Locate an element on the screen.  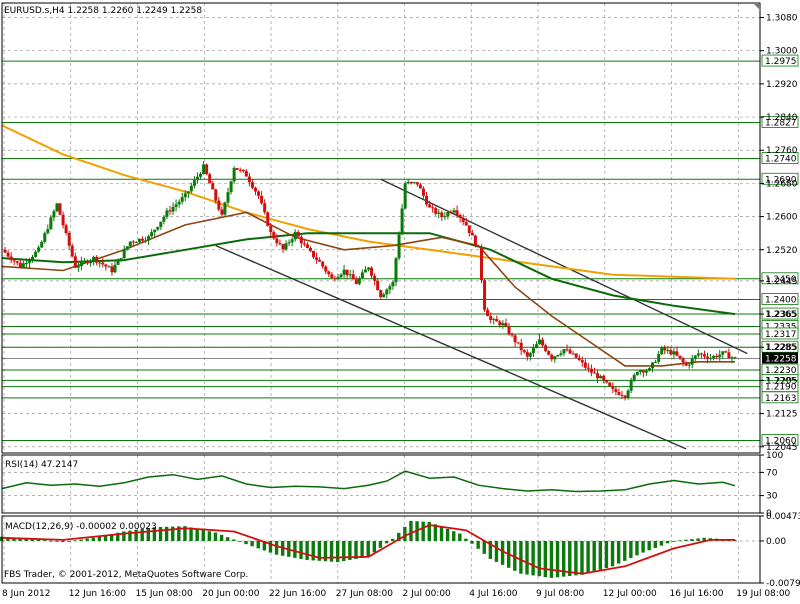
x-tick-label: 20 Jun 00:00 is located at coordinates (230, 594).